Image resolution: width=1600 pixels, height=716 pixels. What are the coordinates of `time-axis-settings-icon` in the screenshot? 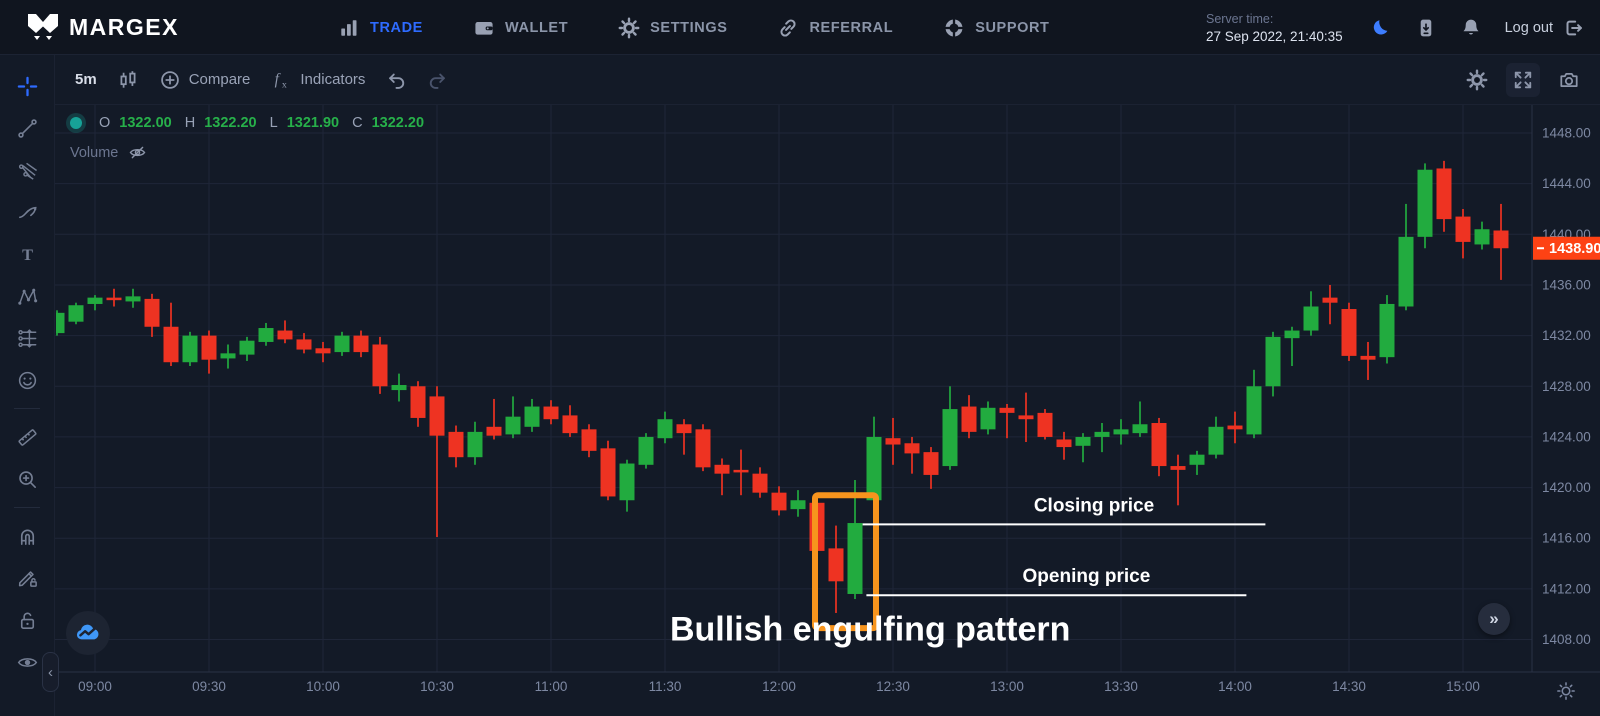 It's located at (1566, 691).